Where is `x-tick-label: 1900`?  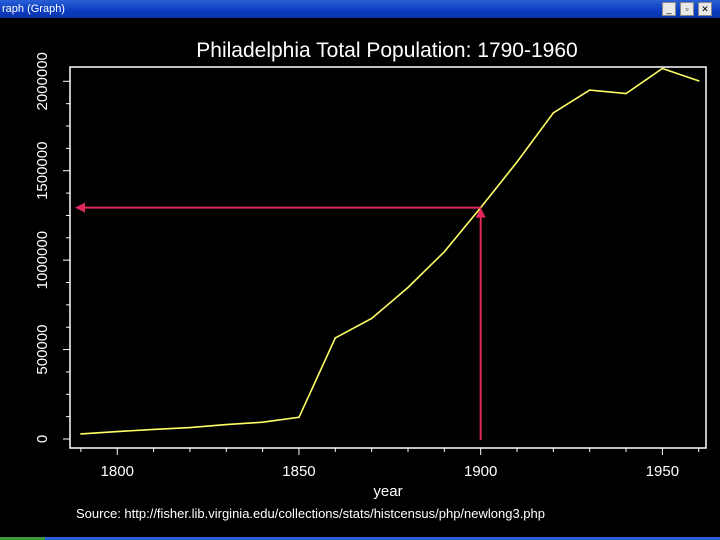 x-tick-label: 1900 is located at coordinates (480, 471).